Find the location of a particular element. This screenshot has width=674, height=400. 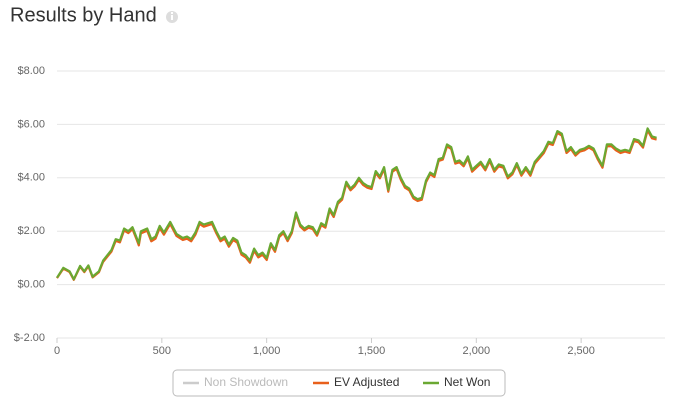

legend-label: Net Won is located at coordinates (467, 382).